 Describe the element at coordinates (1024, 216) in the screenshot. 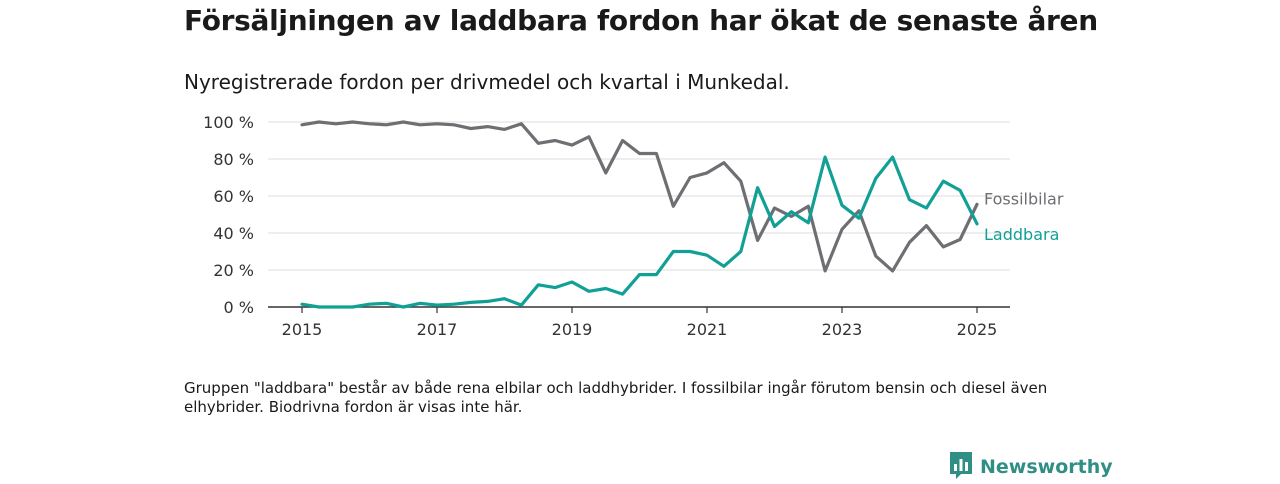

I see `series-labels: Fossilbilar Laddbara` at that location.